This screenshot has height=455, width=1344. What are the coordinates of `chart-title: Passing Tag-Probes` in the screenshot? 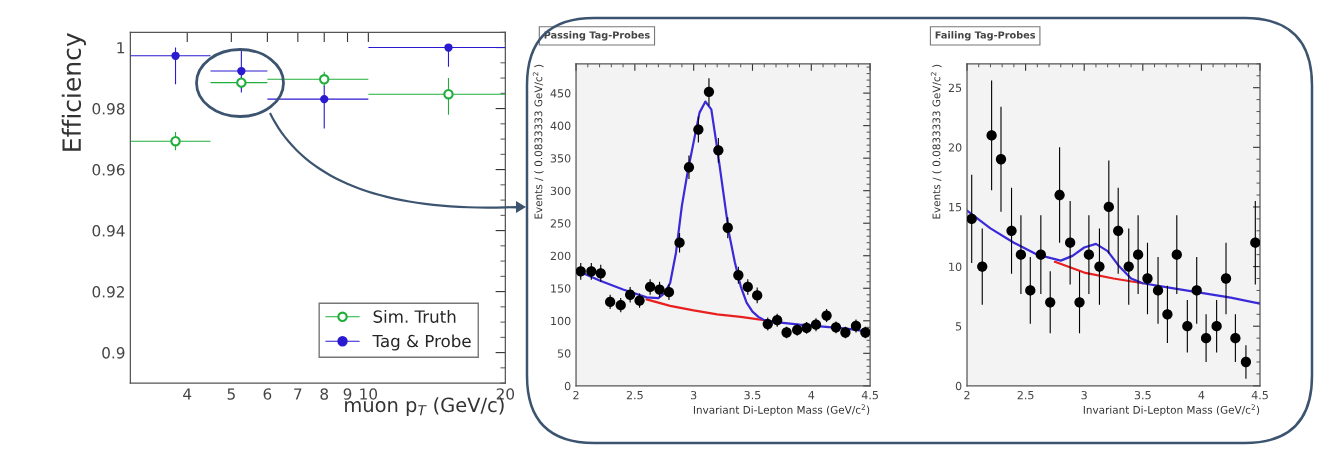 It's located at (597, 36).